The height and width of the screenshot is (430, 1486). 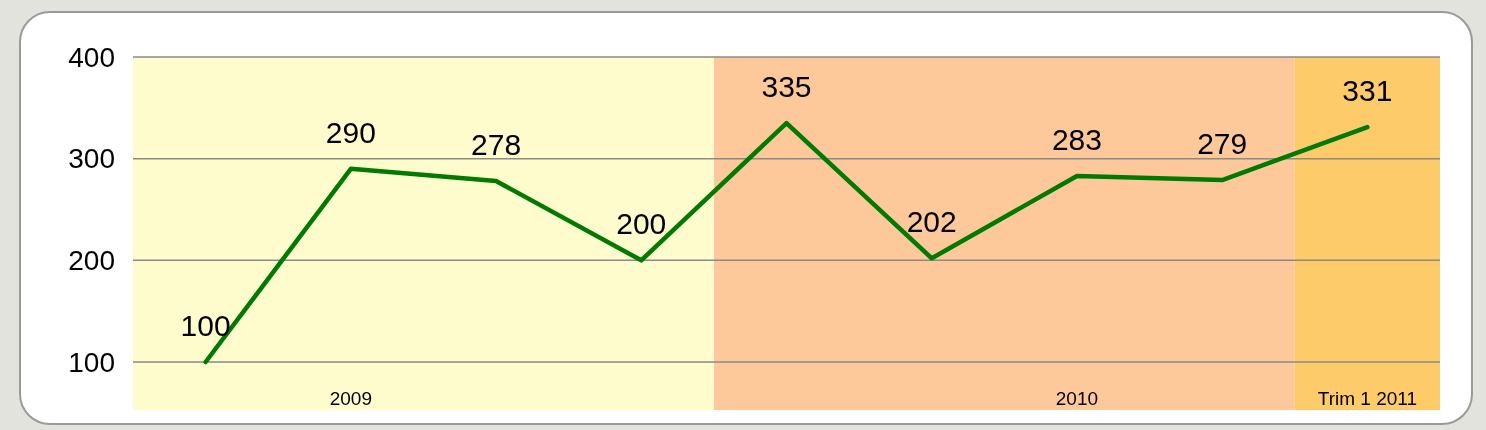 What do you see at coordinates (496, 145) in the screenshot?
I see `data-label: 278` at bounding box center [496, 145].